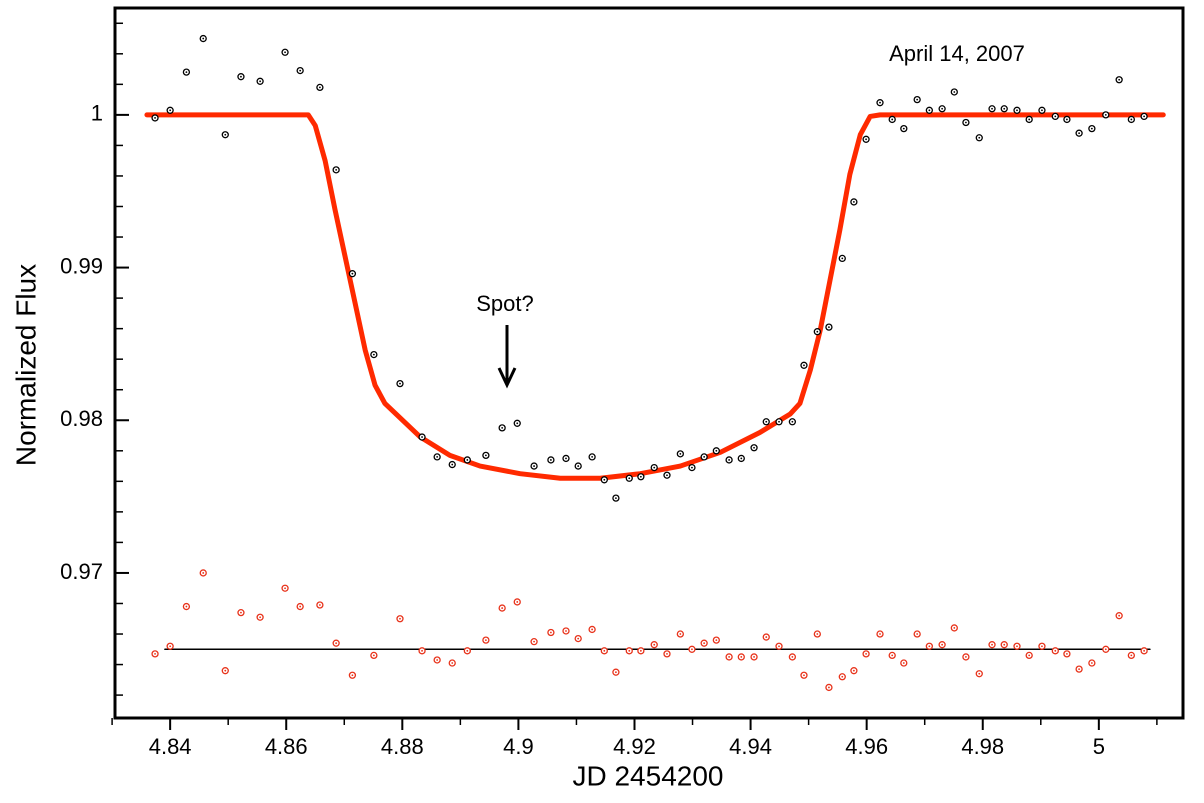 The width and height of the screenshot is (1204, 803). What do you see at coordinates (505, 303) in the screenshot?
I see `spot-annotation: Spot?` at bounding box center [505, 303].